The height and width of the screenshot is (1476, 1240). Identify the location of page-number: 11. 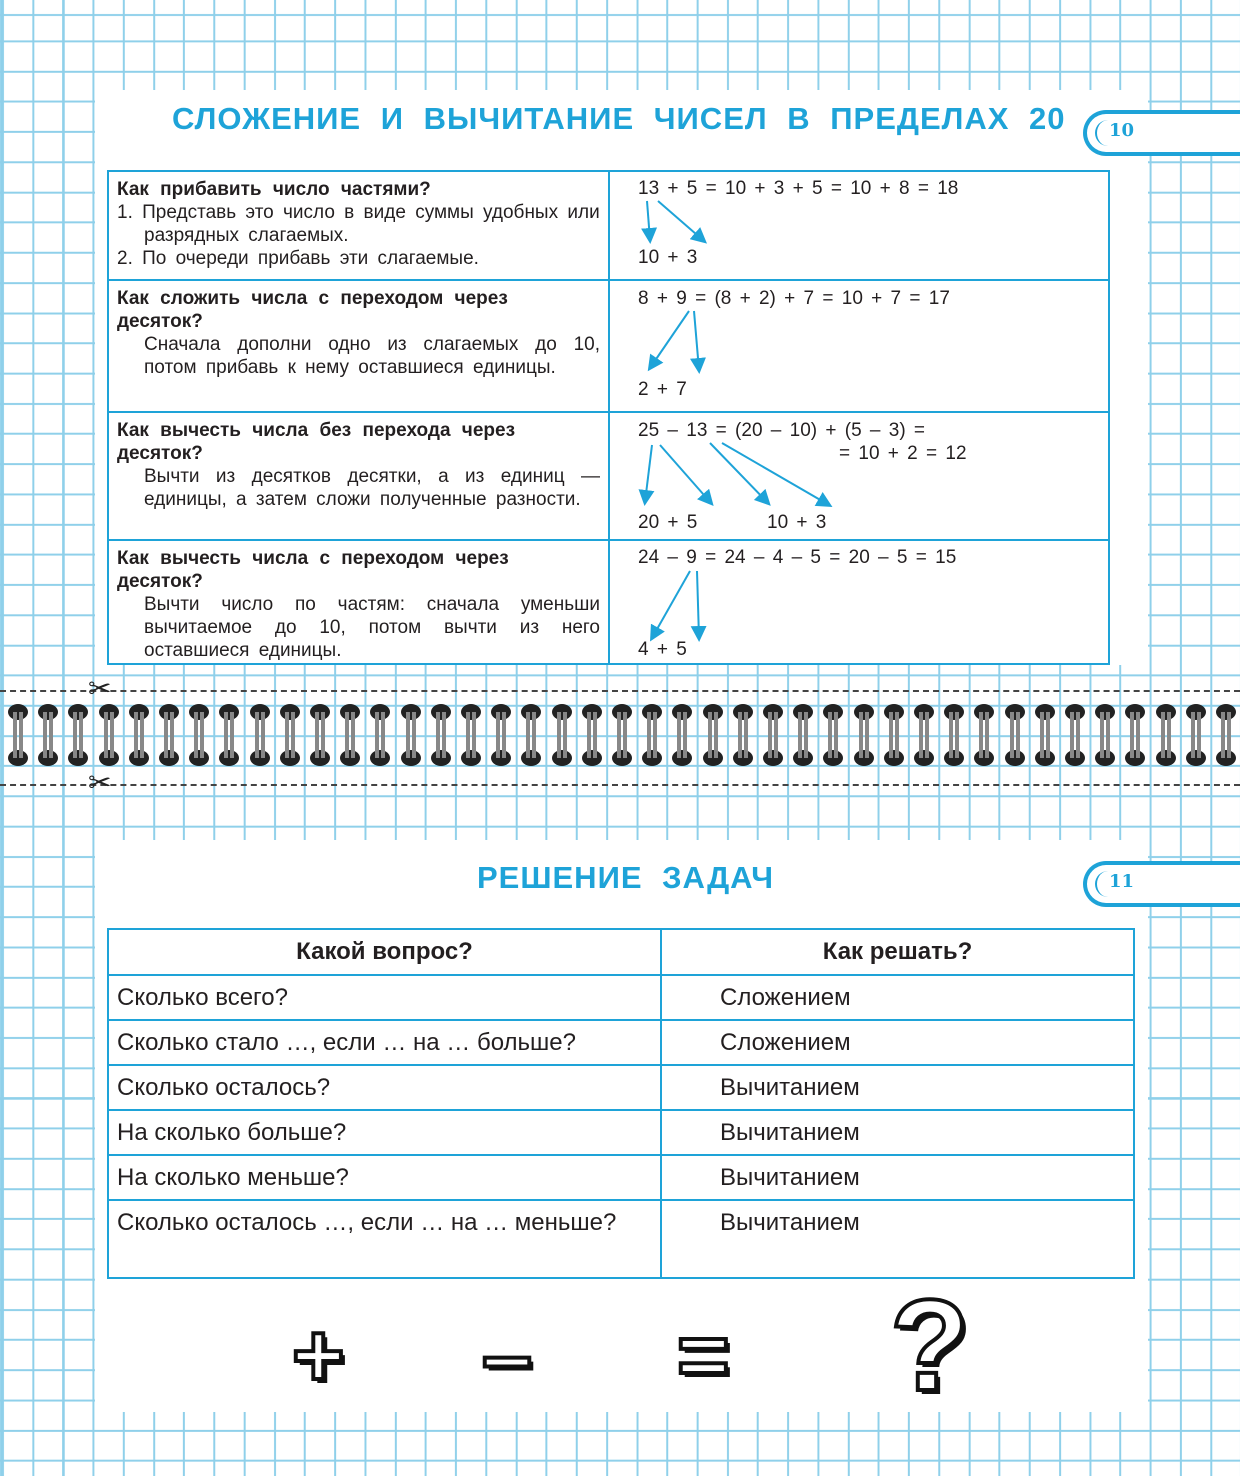
(1122, 881).